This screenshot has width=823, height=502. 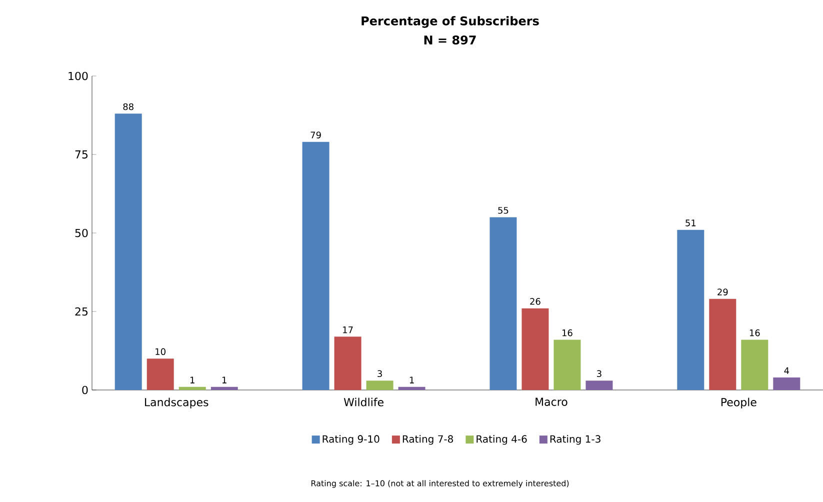 I want to click on chart-subtitle: N = 897, so click(x=450, y=40).